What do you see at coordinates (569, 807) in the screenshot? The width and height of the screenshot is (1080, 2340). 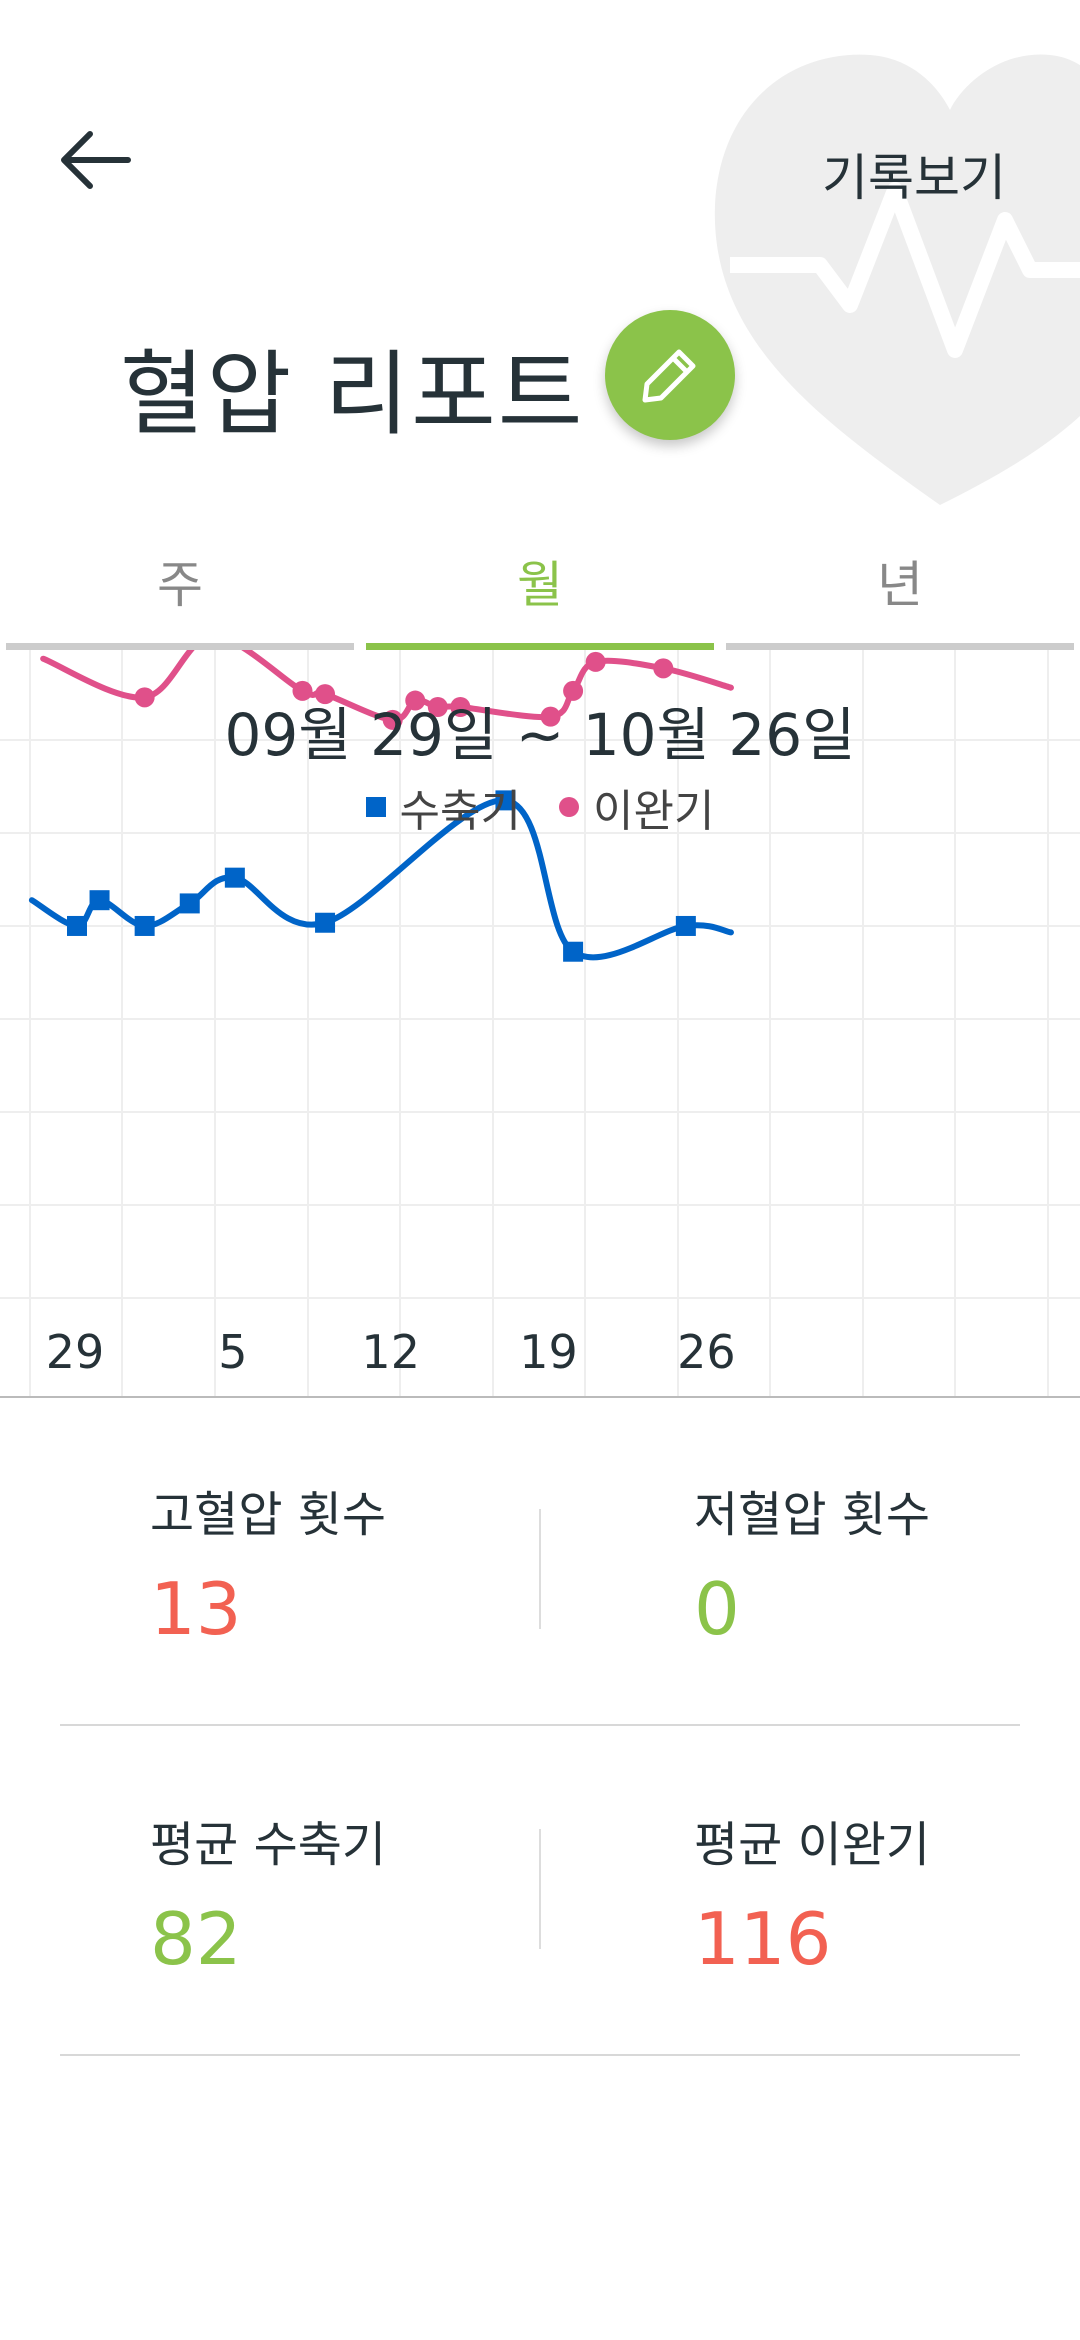 I see `legend-diastolic-swatch` at bounding box center [569, 807].